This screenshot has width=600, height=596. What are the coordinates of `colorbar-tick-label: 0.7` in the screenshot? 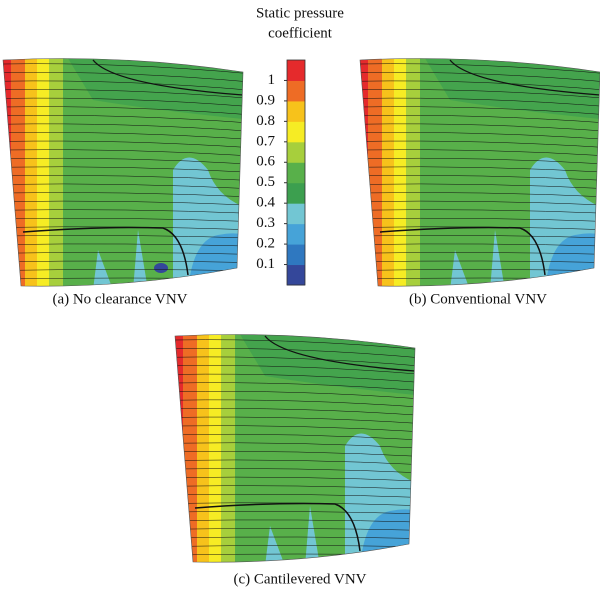 It's located at (265, 141).